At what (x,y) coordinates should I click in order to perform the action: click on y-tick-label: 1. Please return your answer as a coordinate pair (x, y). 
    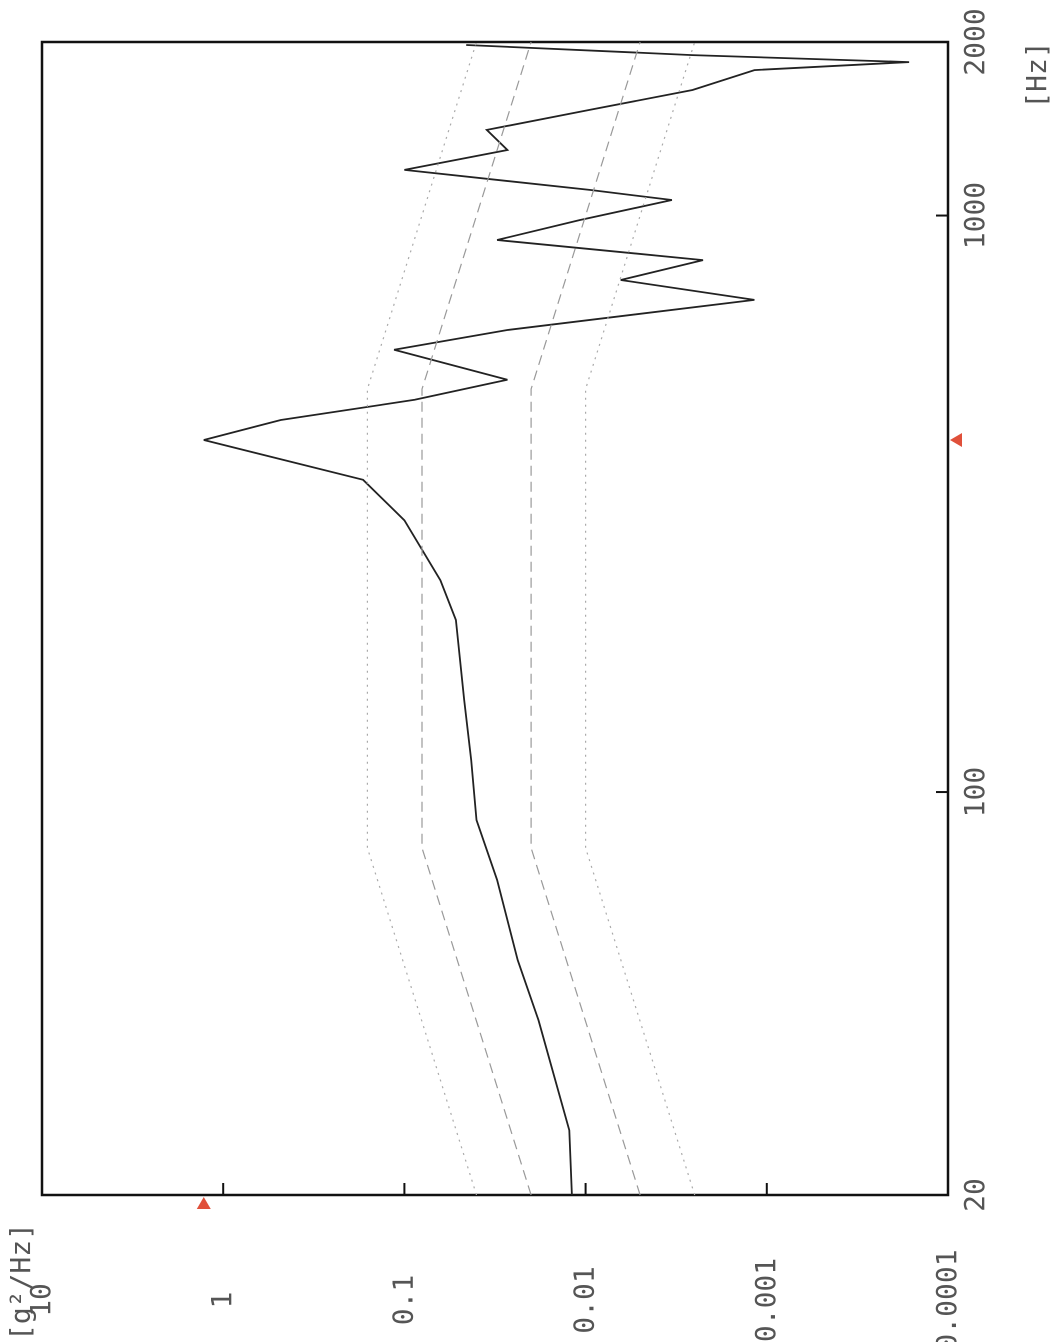
    Looking at the image, I should click on (221, 1300).